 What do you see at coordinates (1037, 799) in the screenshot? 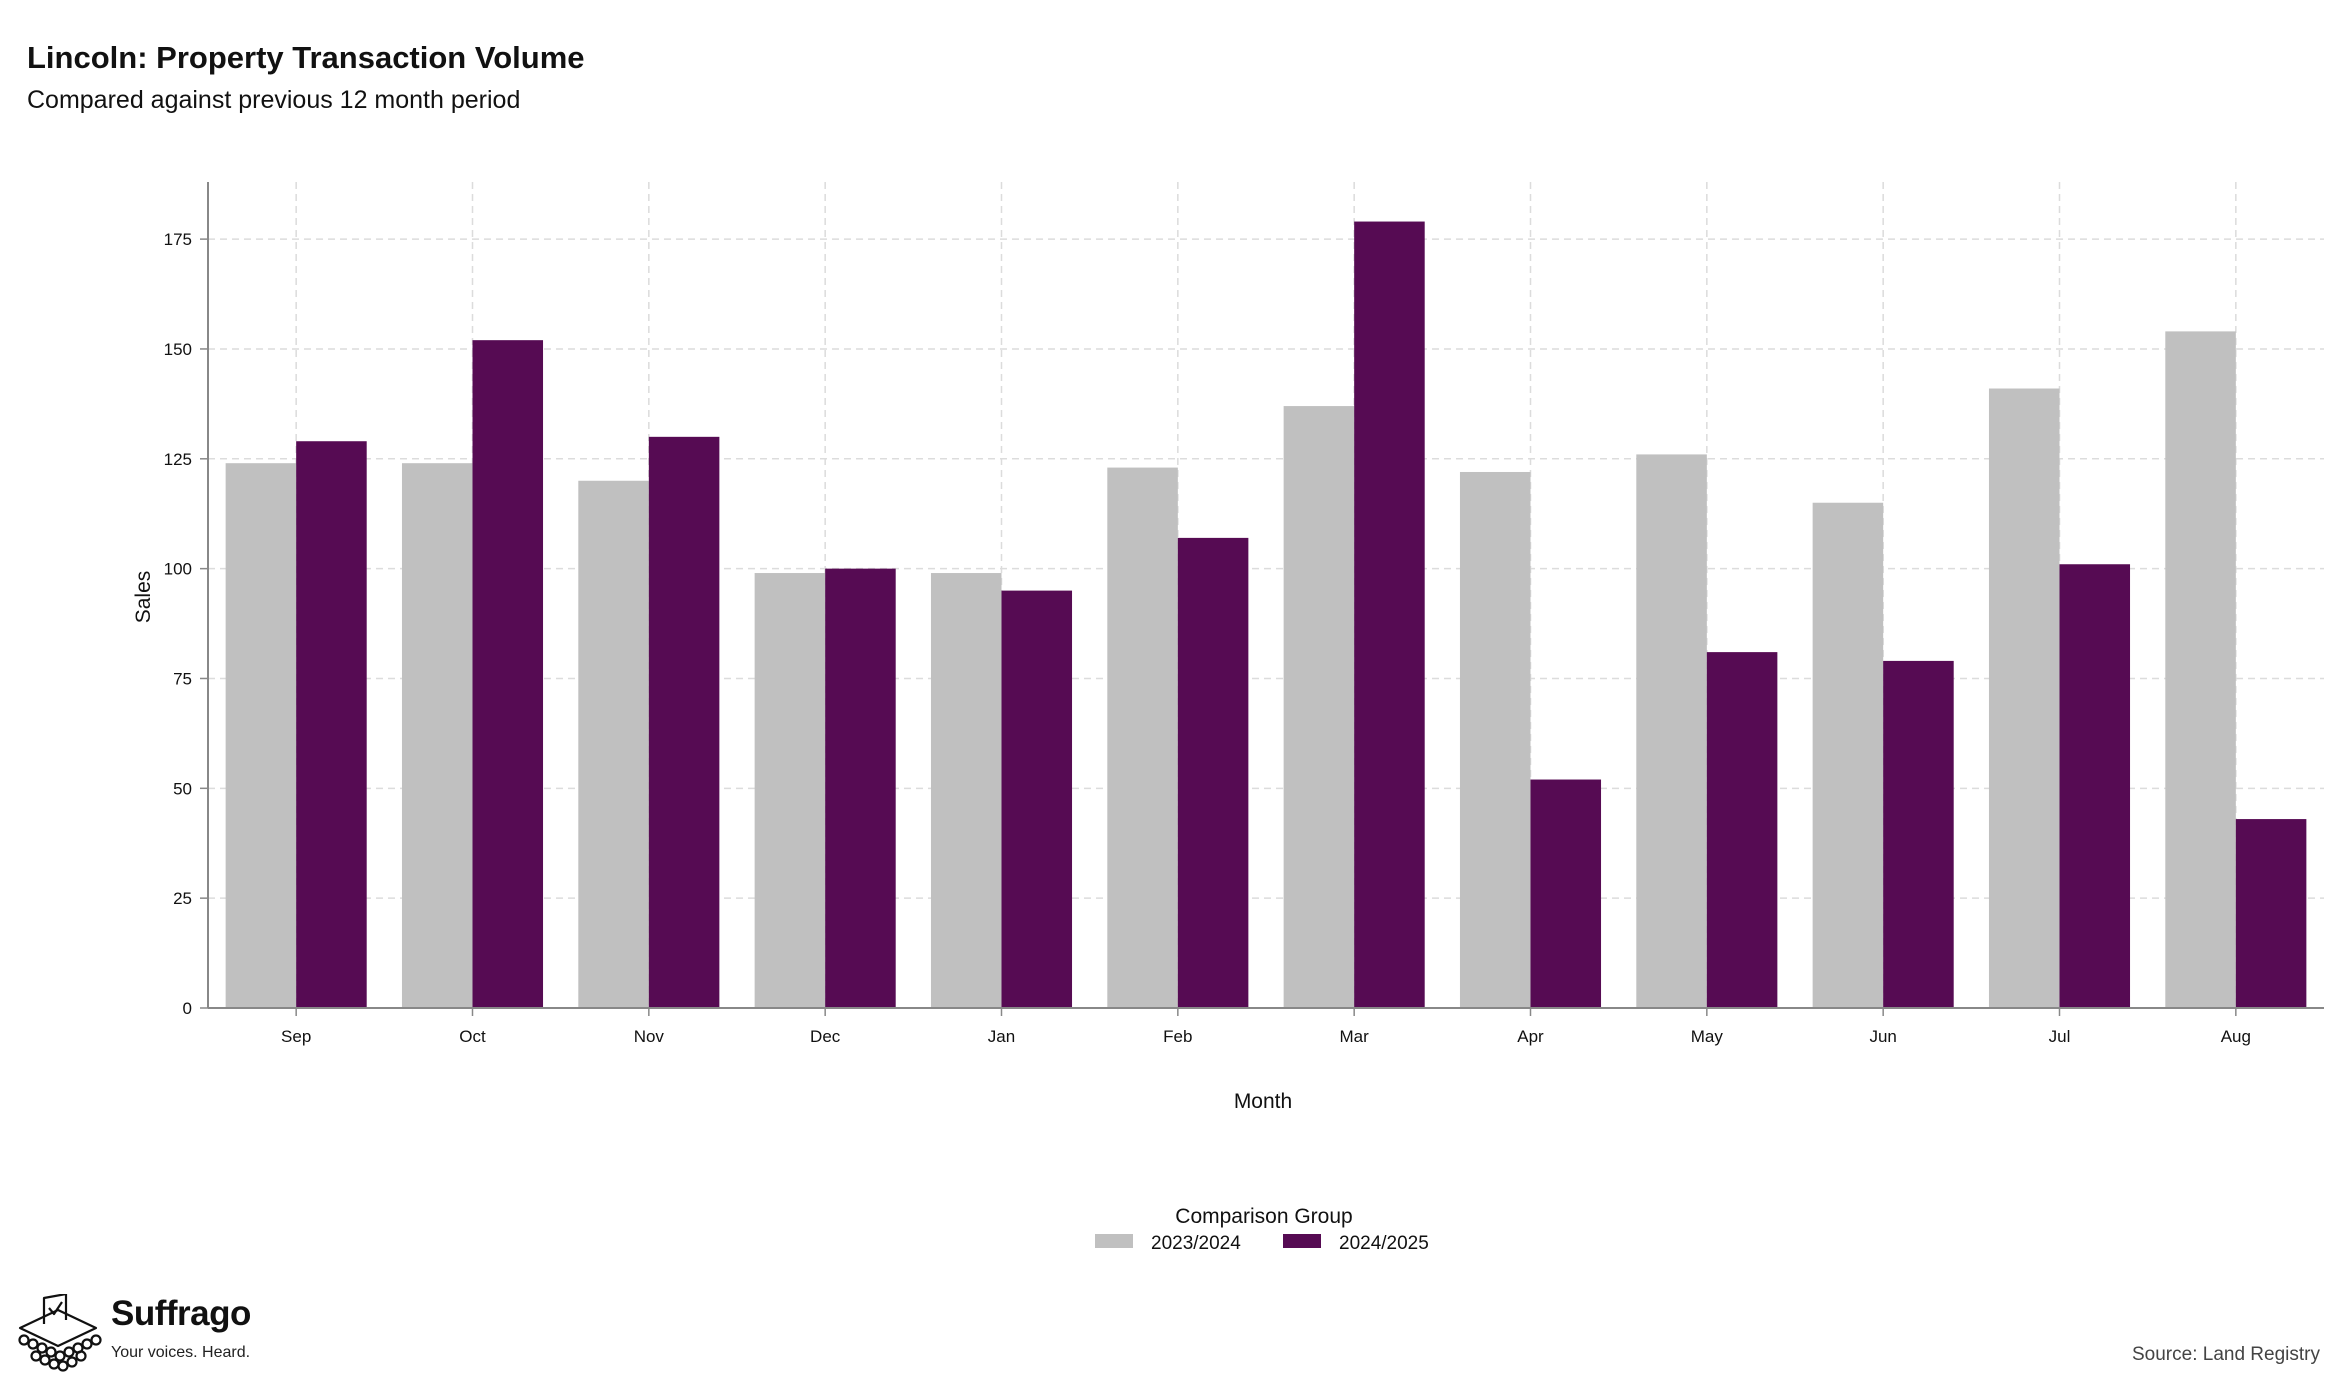
I see `bar-2024-2025-jan` at bounding box center [1037, 799].